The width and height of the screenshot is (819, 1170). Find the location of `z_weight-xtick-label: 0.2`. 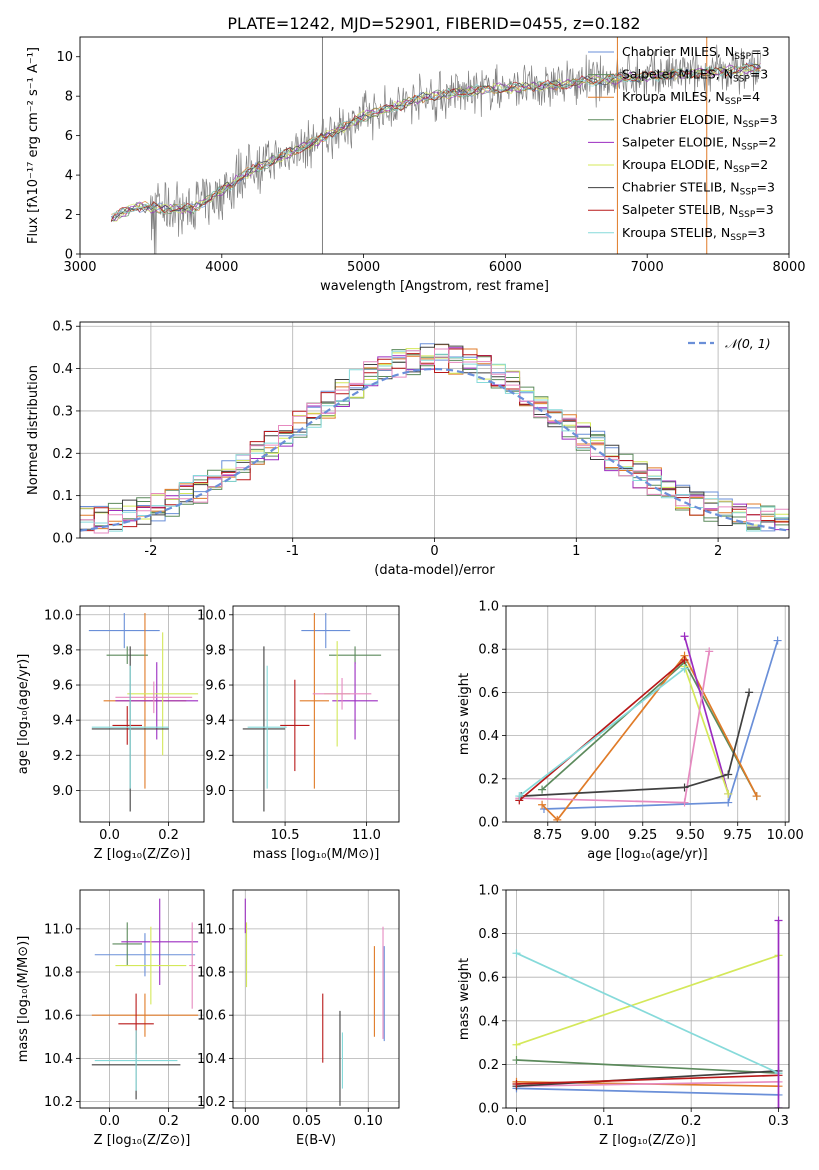

z_weight-xtick-label: 0.2 is located at coordinates (691, 1121).